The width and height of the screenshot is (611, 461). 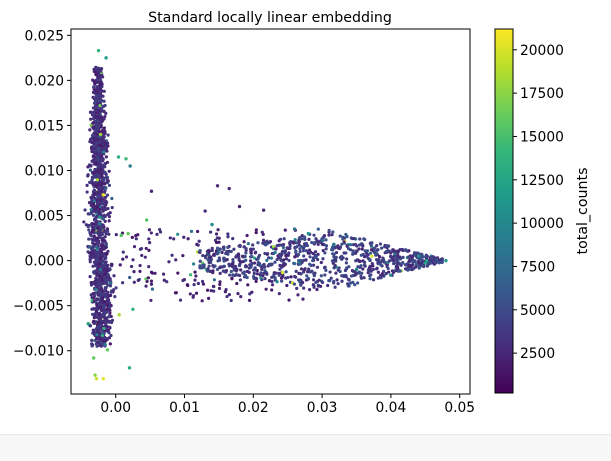 What do you see at coordinates (537, 354) in the screenshot?
I see `colorbar-tick-label: 2500` at bounding box center [537, 354].